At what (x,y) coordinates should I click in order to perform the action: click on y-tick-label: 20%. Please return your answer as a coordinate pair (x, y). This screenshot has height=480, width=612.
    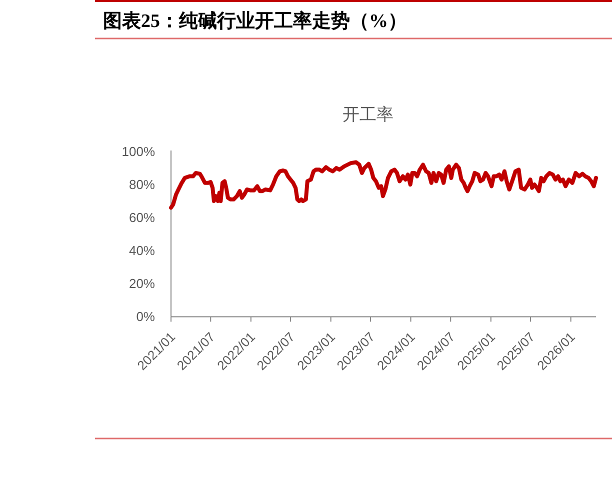
    Looking at the image, I should click on (142, 284).